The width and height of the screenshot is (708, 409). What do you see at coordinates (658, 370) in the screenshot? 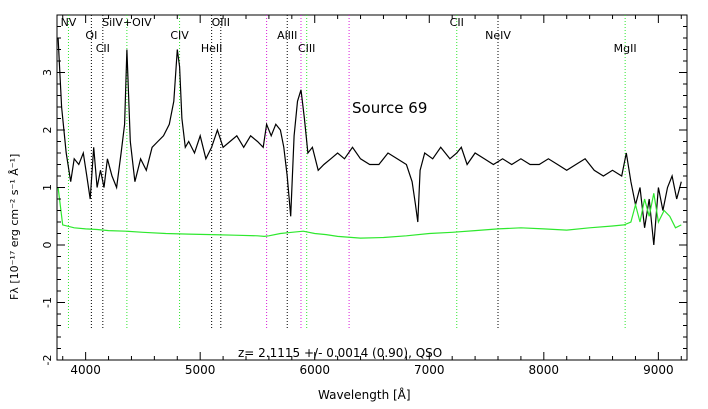
I see `x-tick-label: 9000` at bounding box center [658, 370].